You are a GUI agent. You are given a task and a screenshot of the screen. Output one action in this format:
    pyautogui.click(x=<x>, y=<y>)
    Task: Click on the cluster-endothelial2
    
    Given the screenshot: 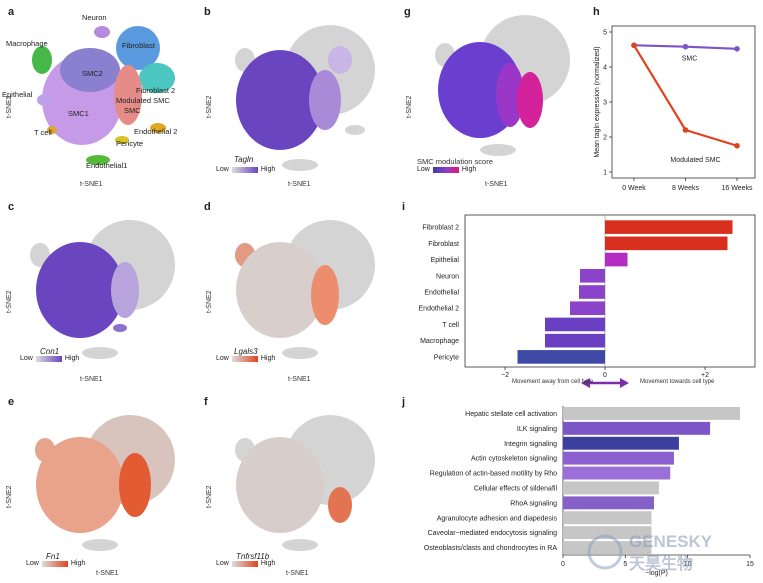 What is the action you would take?
    pyautogui.click(x=158, y=128)
    